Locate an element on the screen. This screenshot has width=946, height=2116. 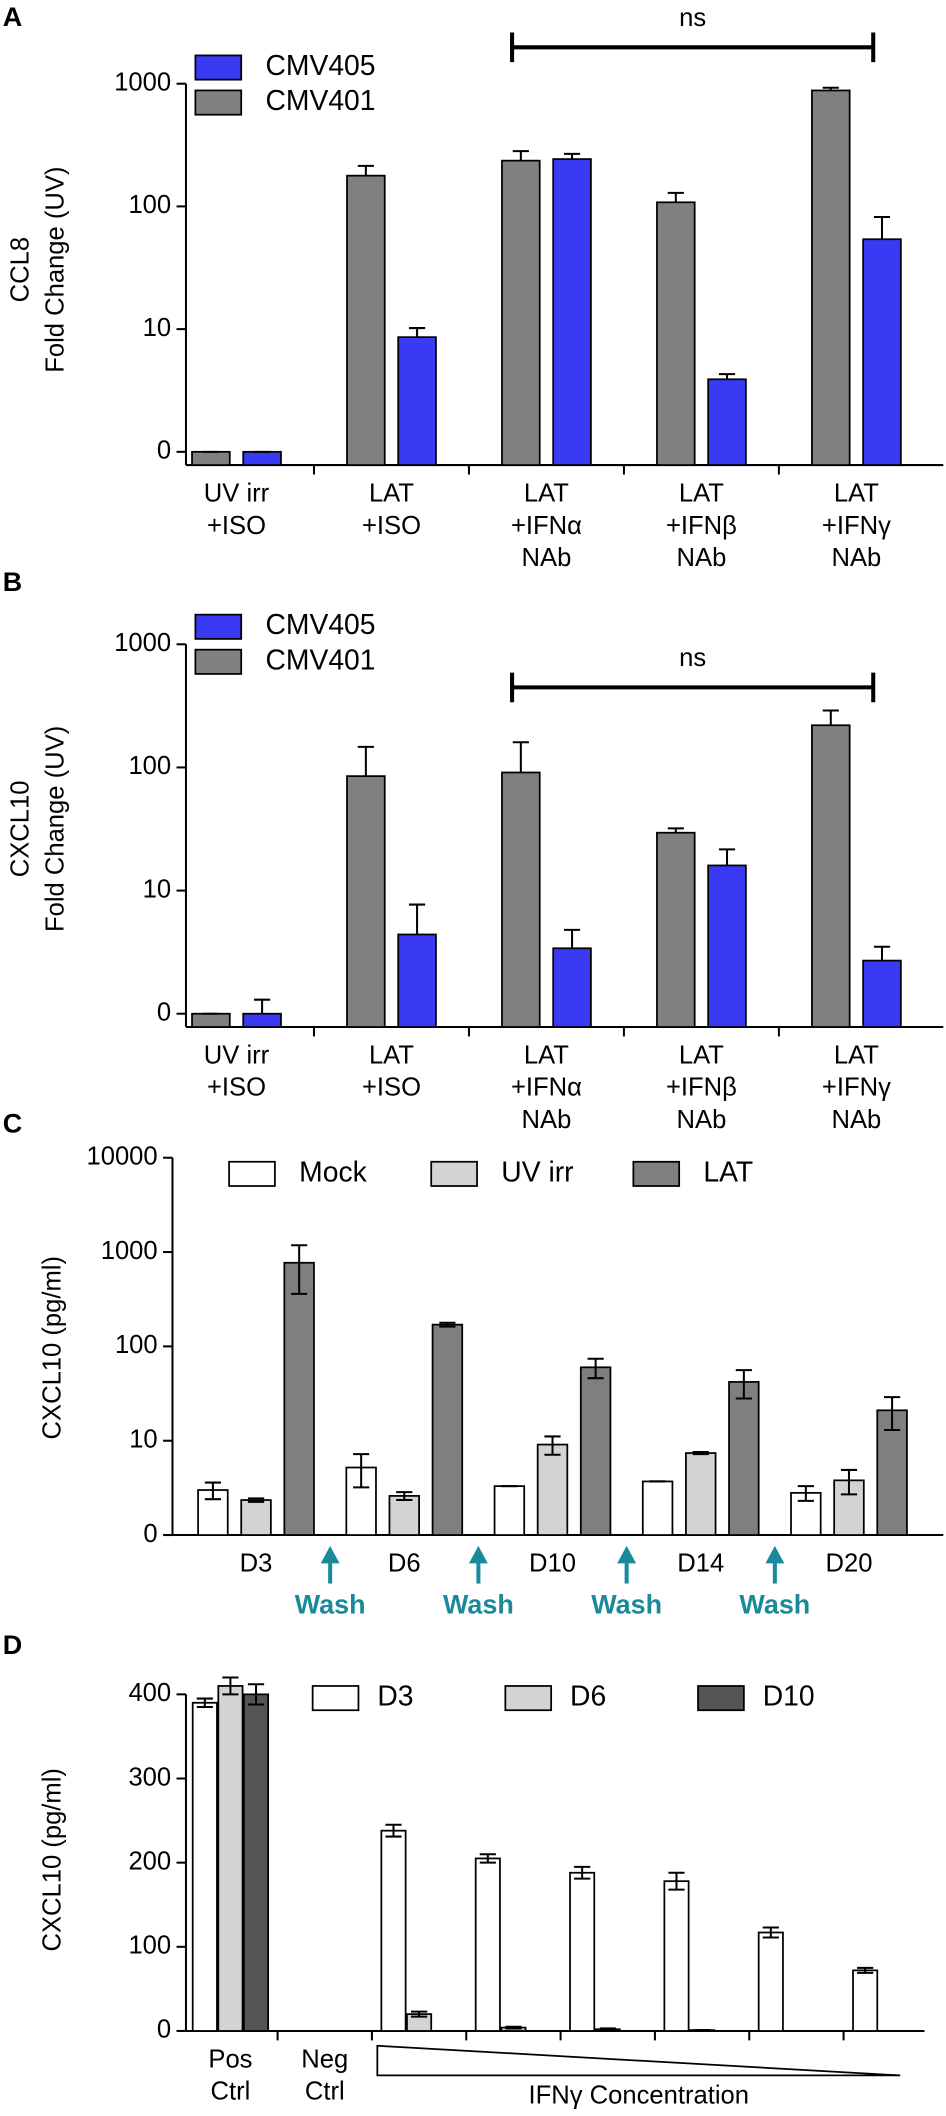
x-tick-label: D6 is located at coordinates (404, 1563).